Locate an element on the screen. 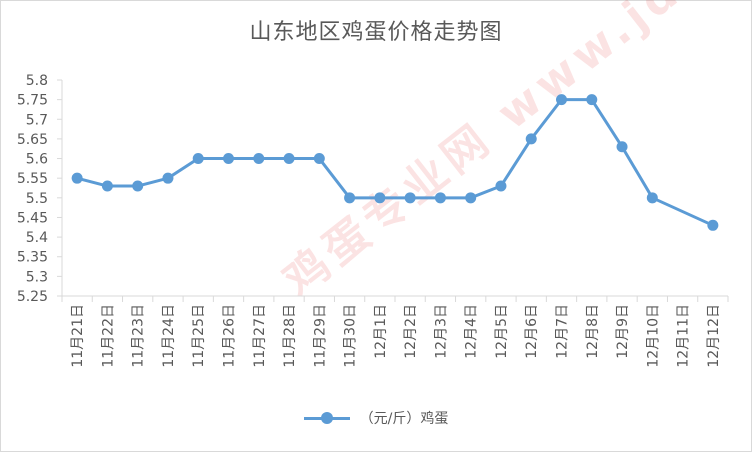  x-tick-label: 12月3日 is located at coordinates (441, 331).